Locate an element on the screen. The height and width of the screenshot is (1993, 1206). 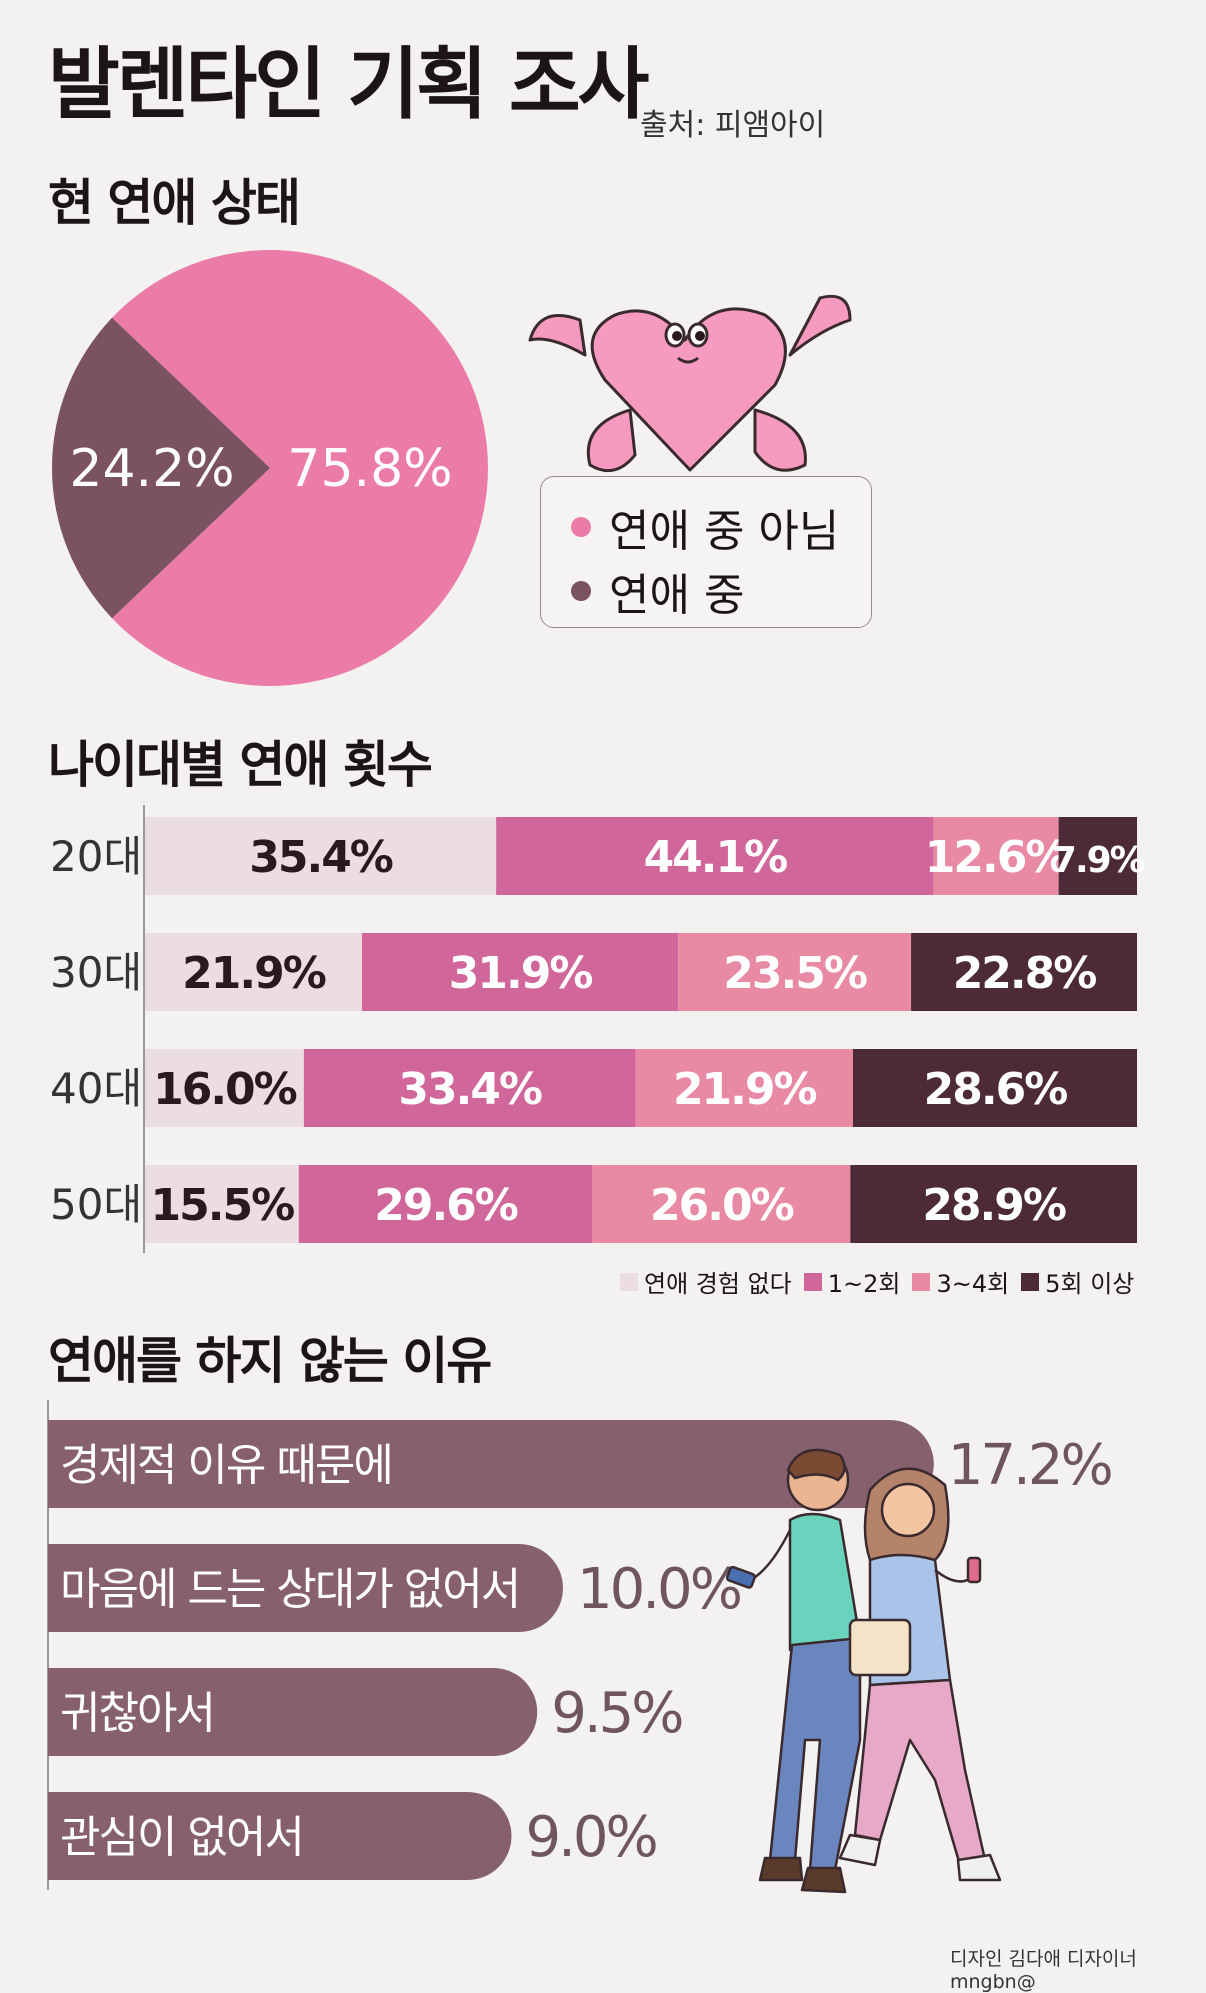
pie-slice-dating is located at coordinates (161, 468).